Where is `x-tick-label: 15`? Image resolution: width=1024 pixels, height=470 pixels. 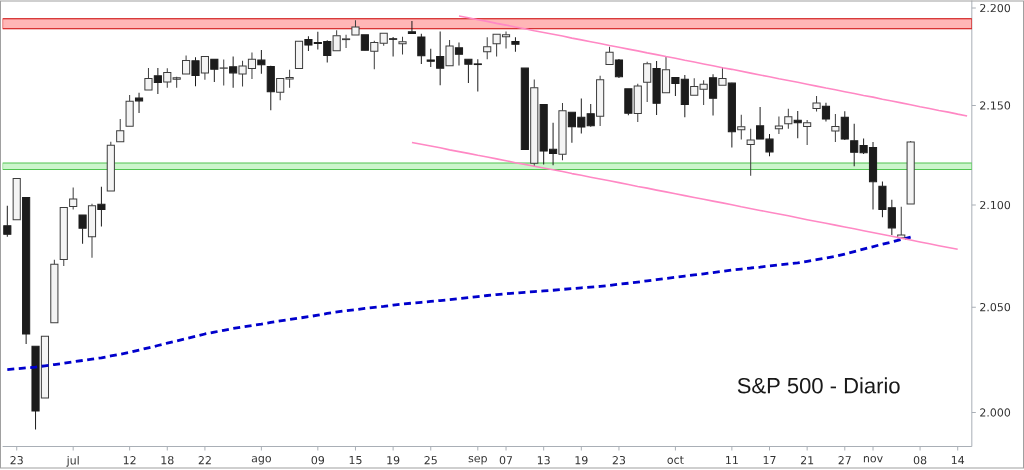 x-tick-label: 15 is located at coordinates (355, 460).